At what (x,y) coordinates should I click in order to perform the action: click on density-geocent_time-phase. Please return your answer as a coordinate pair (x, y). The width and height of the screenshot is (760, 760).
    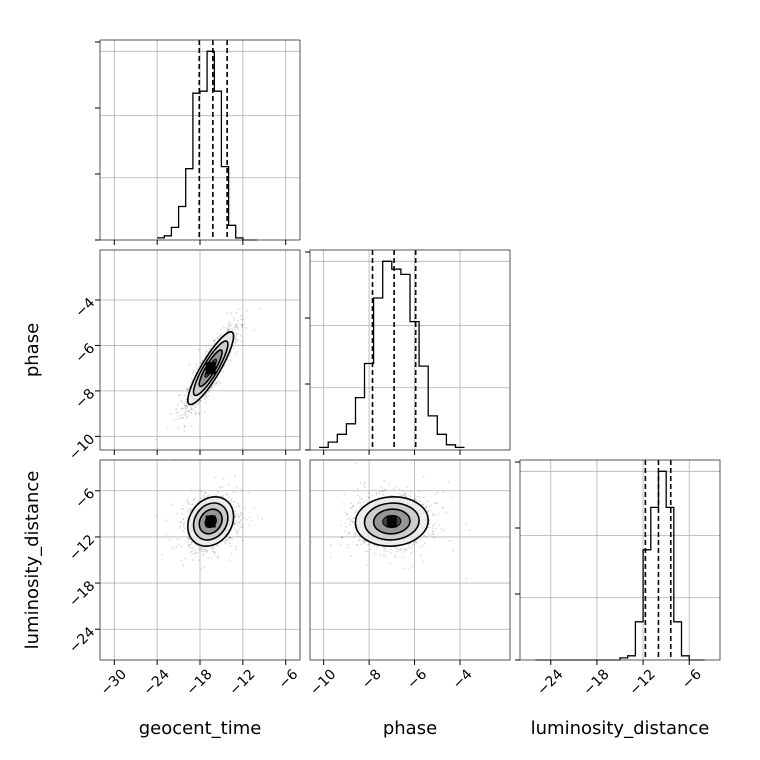
    Looking at the image, I should click on (198, 352).